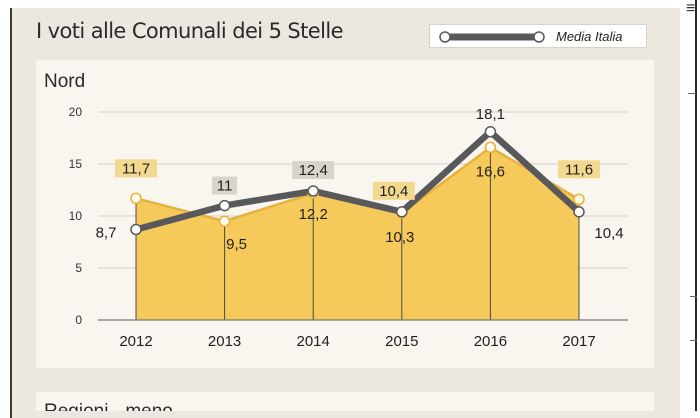 This screenshot has height=418, width=700. I want to click on legend-label: Media Italia, so click(589, 36).